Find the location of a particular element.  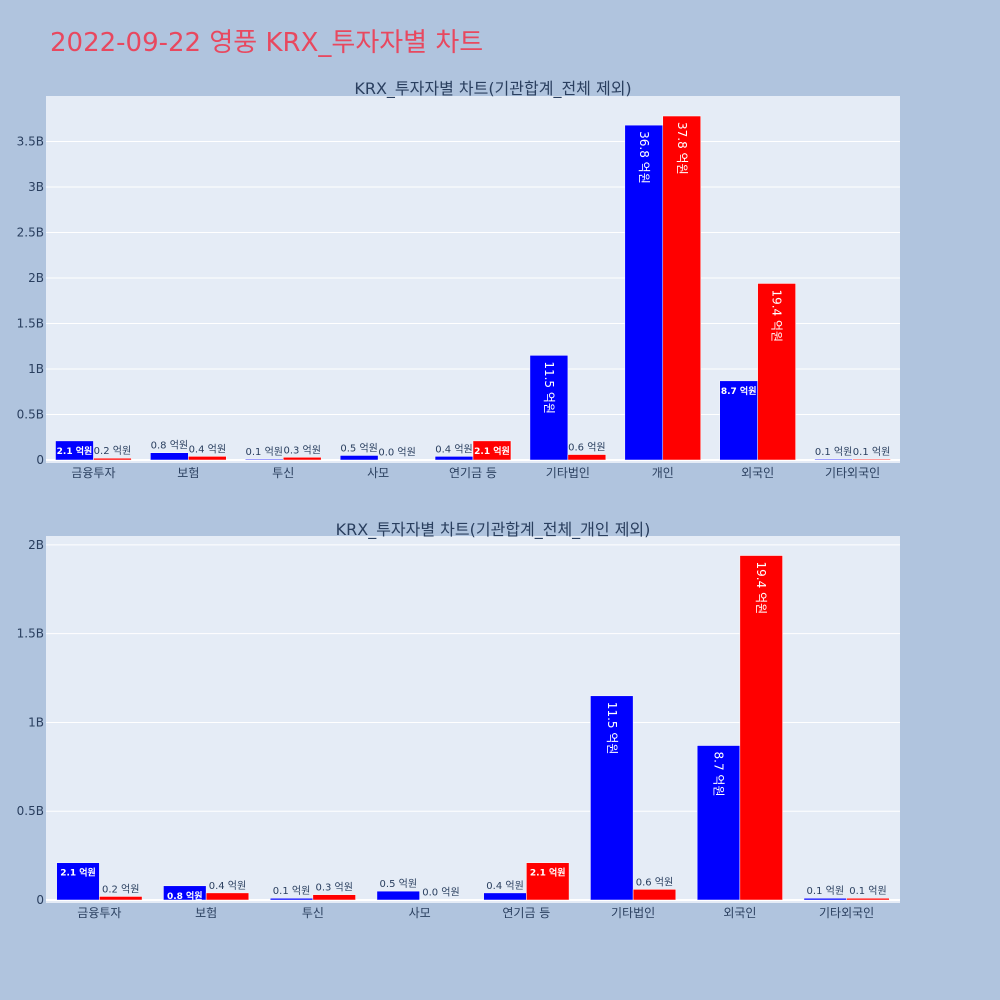

y-tick-label: 2.5B is located at coordinates (30, 233).